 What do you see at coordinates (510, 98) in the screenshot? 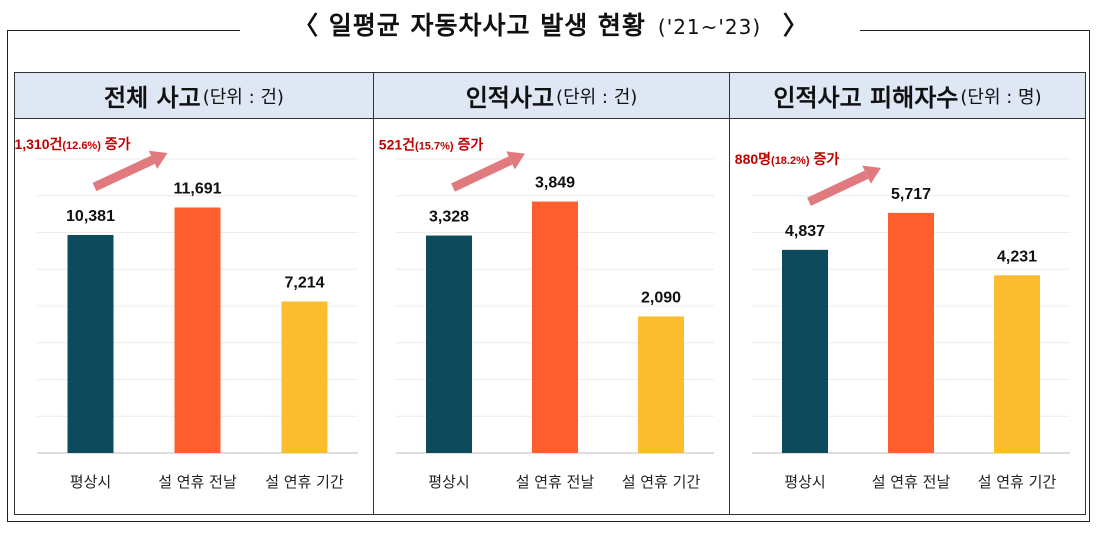
I see `panel-title: 인적사고` at bounding box center [510, 98].